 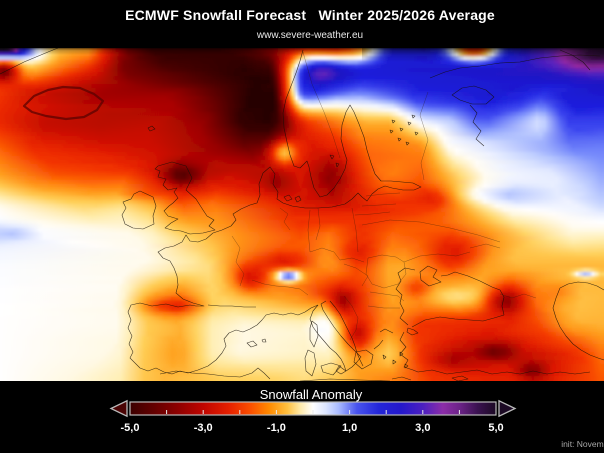 I want to click on svg-text: -1,0, so click(x=276, y=428).